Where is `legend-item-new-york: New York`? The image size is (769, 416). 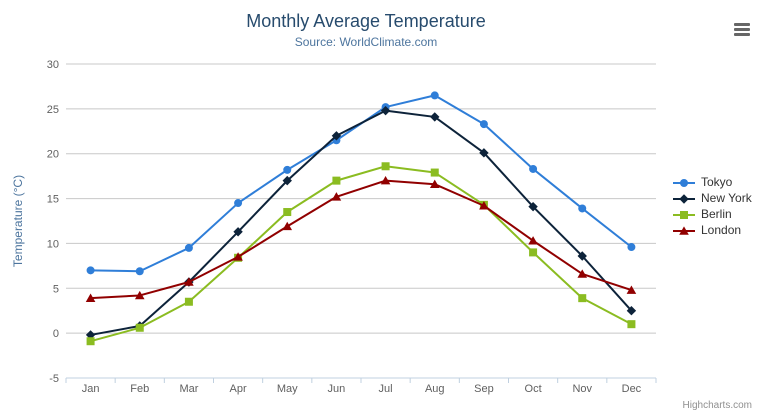
legend-item-new-york: New York is located at coordinates (712, 198).